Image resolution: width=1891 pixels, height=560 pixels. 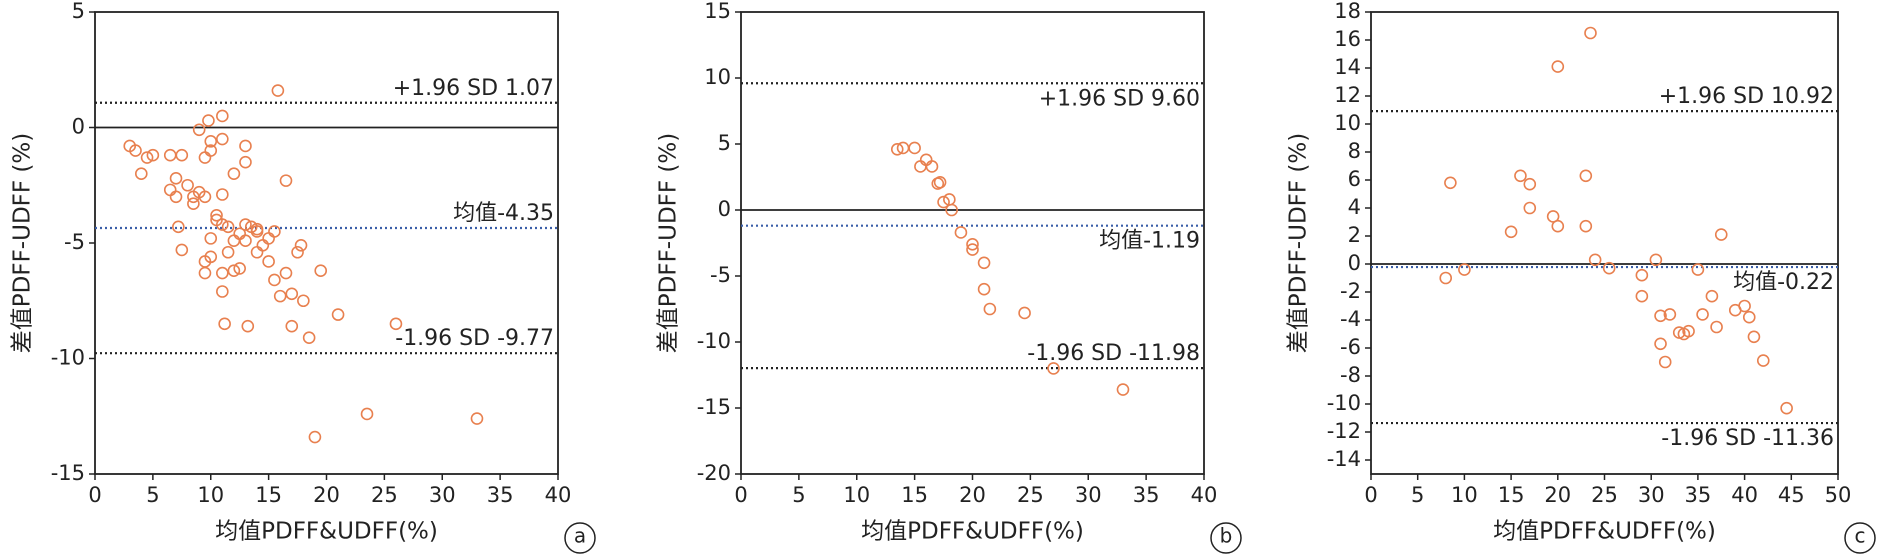 What do you see at coordinates (1354, 179) in the screenshot?
I see `y-tick-label: 6` at bounding box center [1354, 179].